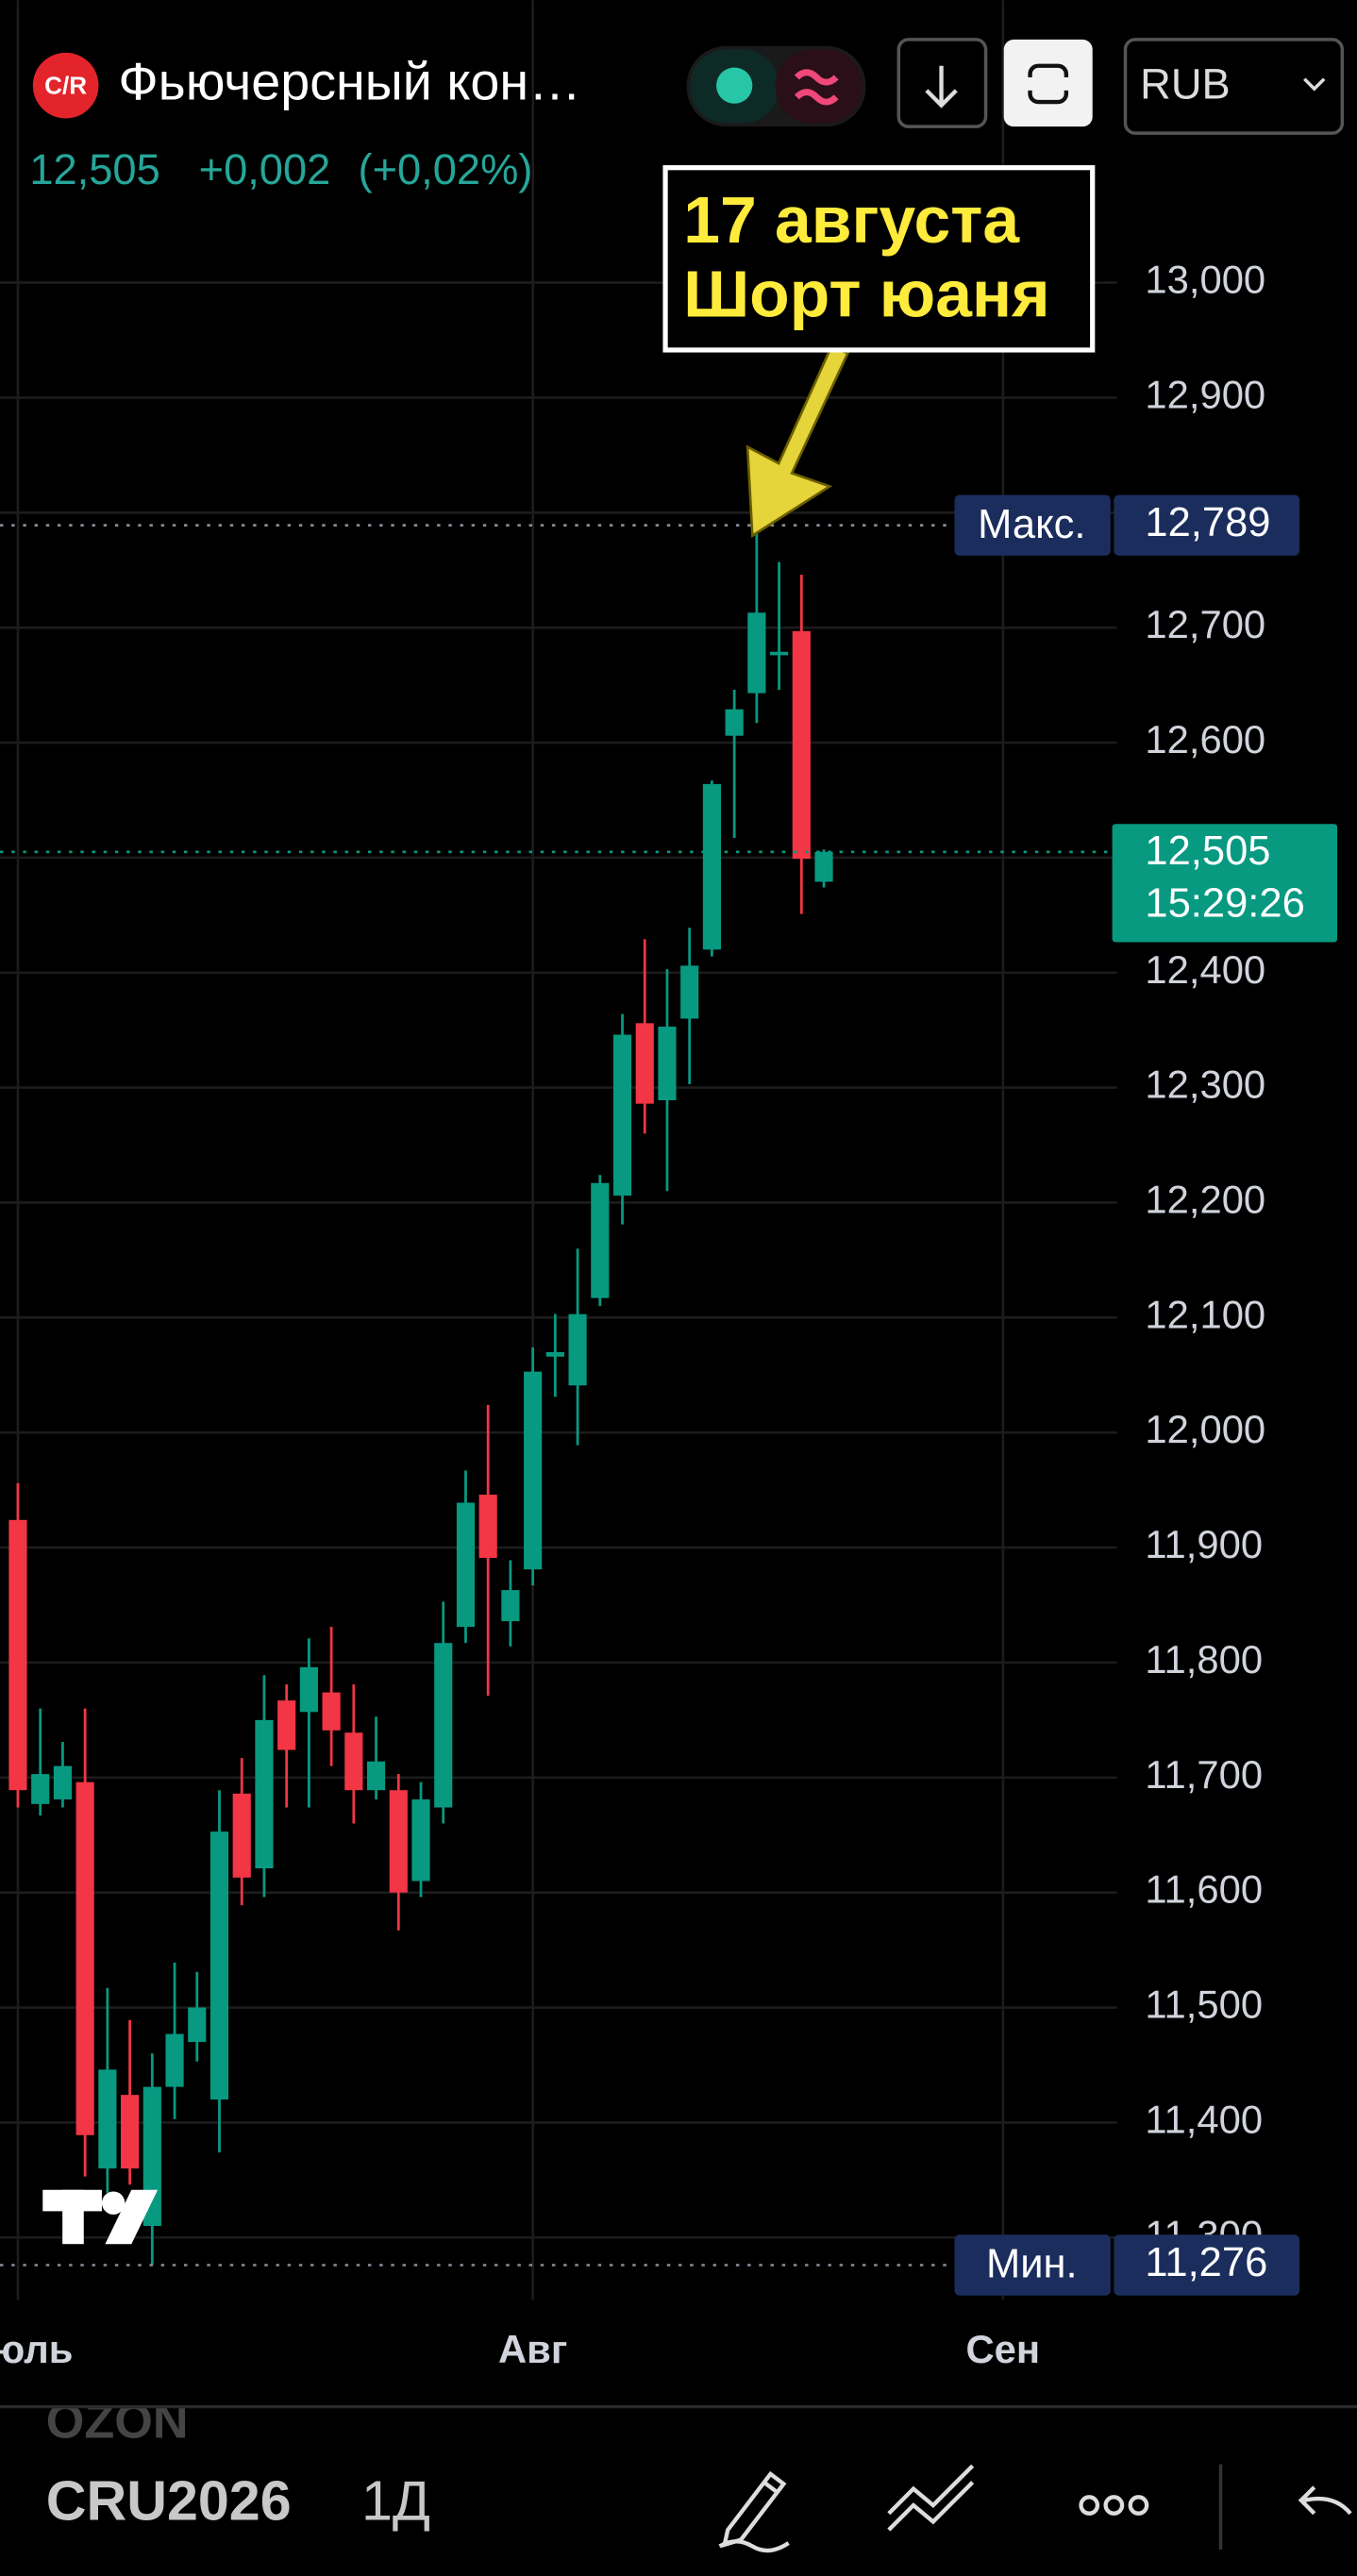  I want to click on toggle-right, so click(819, 86).